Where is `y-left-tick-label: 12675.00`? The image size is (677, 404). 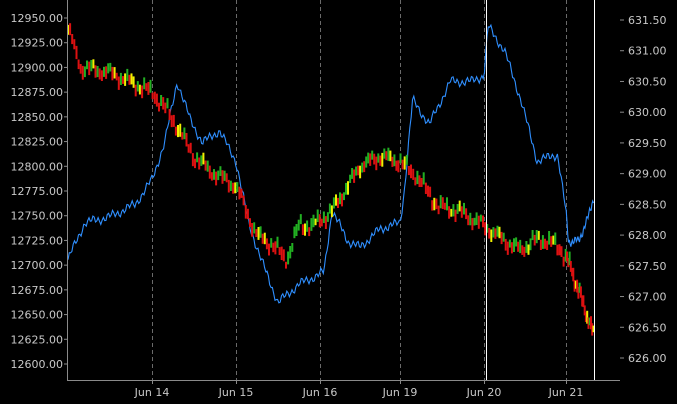 y-left-tick-label: 12675.00 is located at coordinates (37, 290).